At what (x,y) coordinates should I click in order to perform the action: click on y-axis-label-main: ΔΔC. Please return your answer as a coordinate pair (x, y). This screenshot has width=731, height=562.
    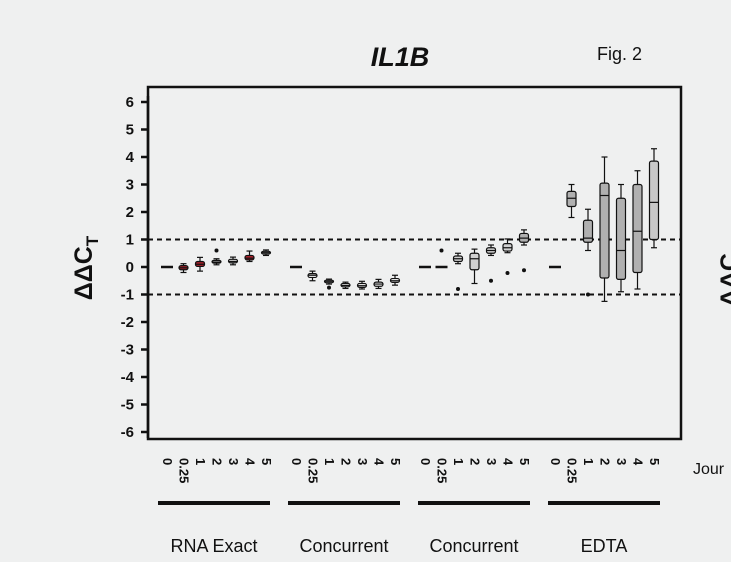
    Looking at the image, I should click on (84, 273).